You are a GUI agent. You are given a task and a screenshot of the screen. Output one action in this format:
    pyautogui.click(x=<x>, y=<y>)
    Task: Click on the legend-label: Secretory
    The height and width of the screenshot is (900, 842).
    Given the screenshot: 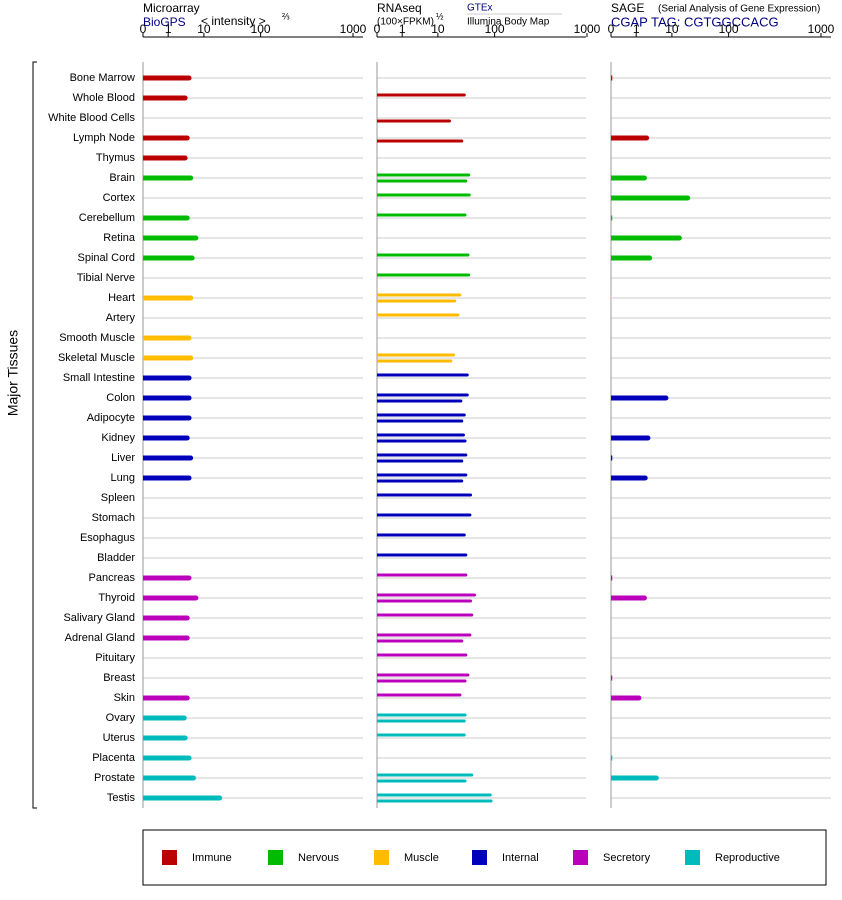 What is the action you would take?
    pyautogui.click(x=627, y=858)
    